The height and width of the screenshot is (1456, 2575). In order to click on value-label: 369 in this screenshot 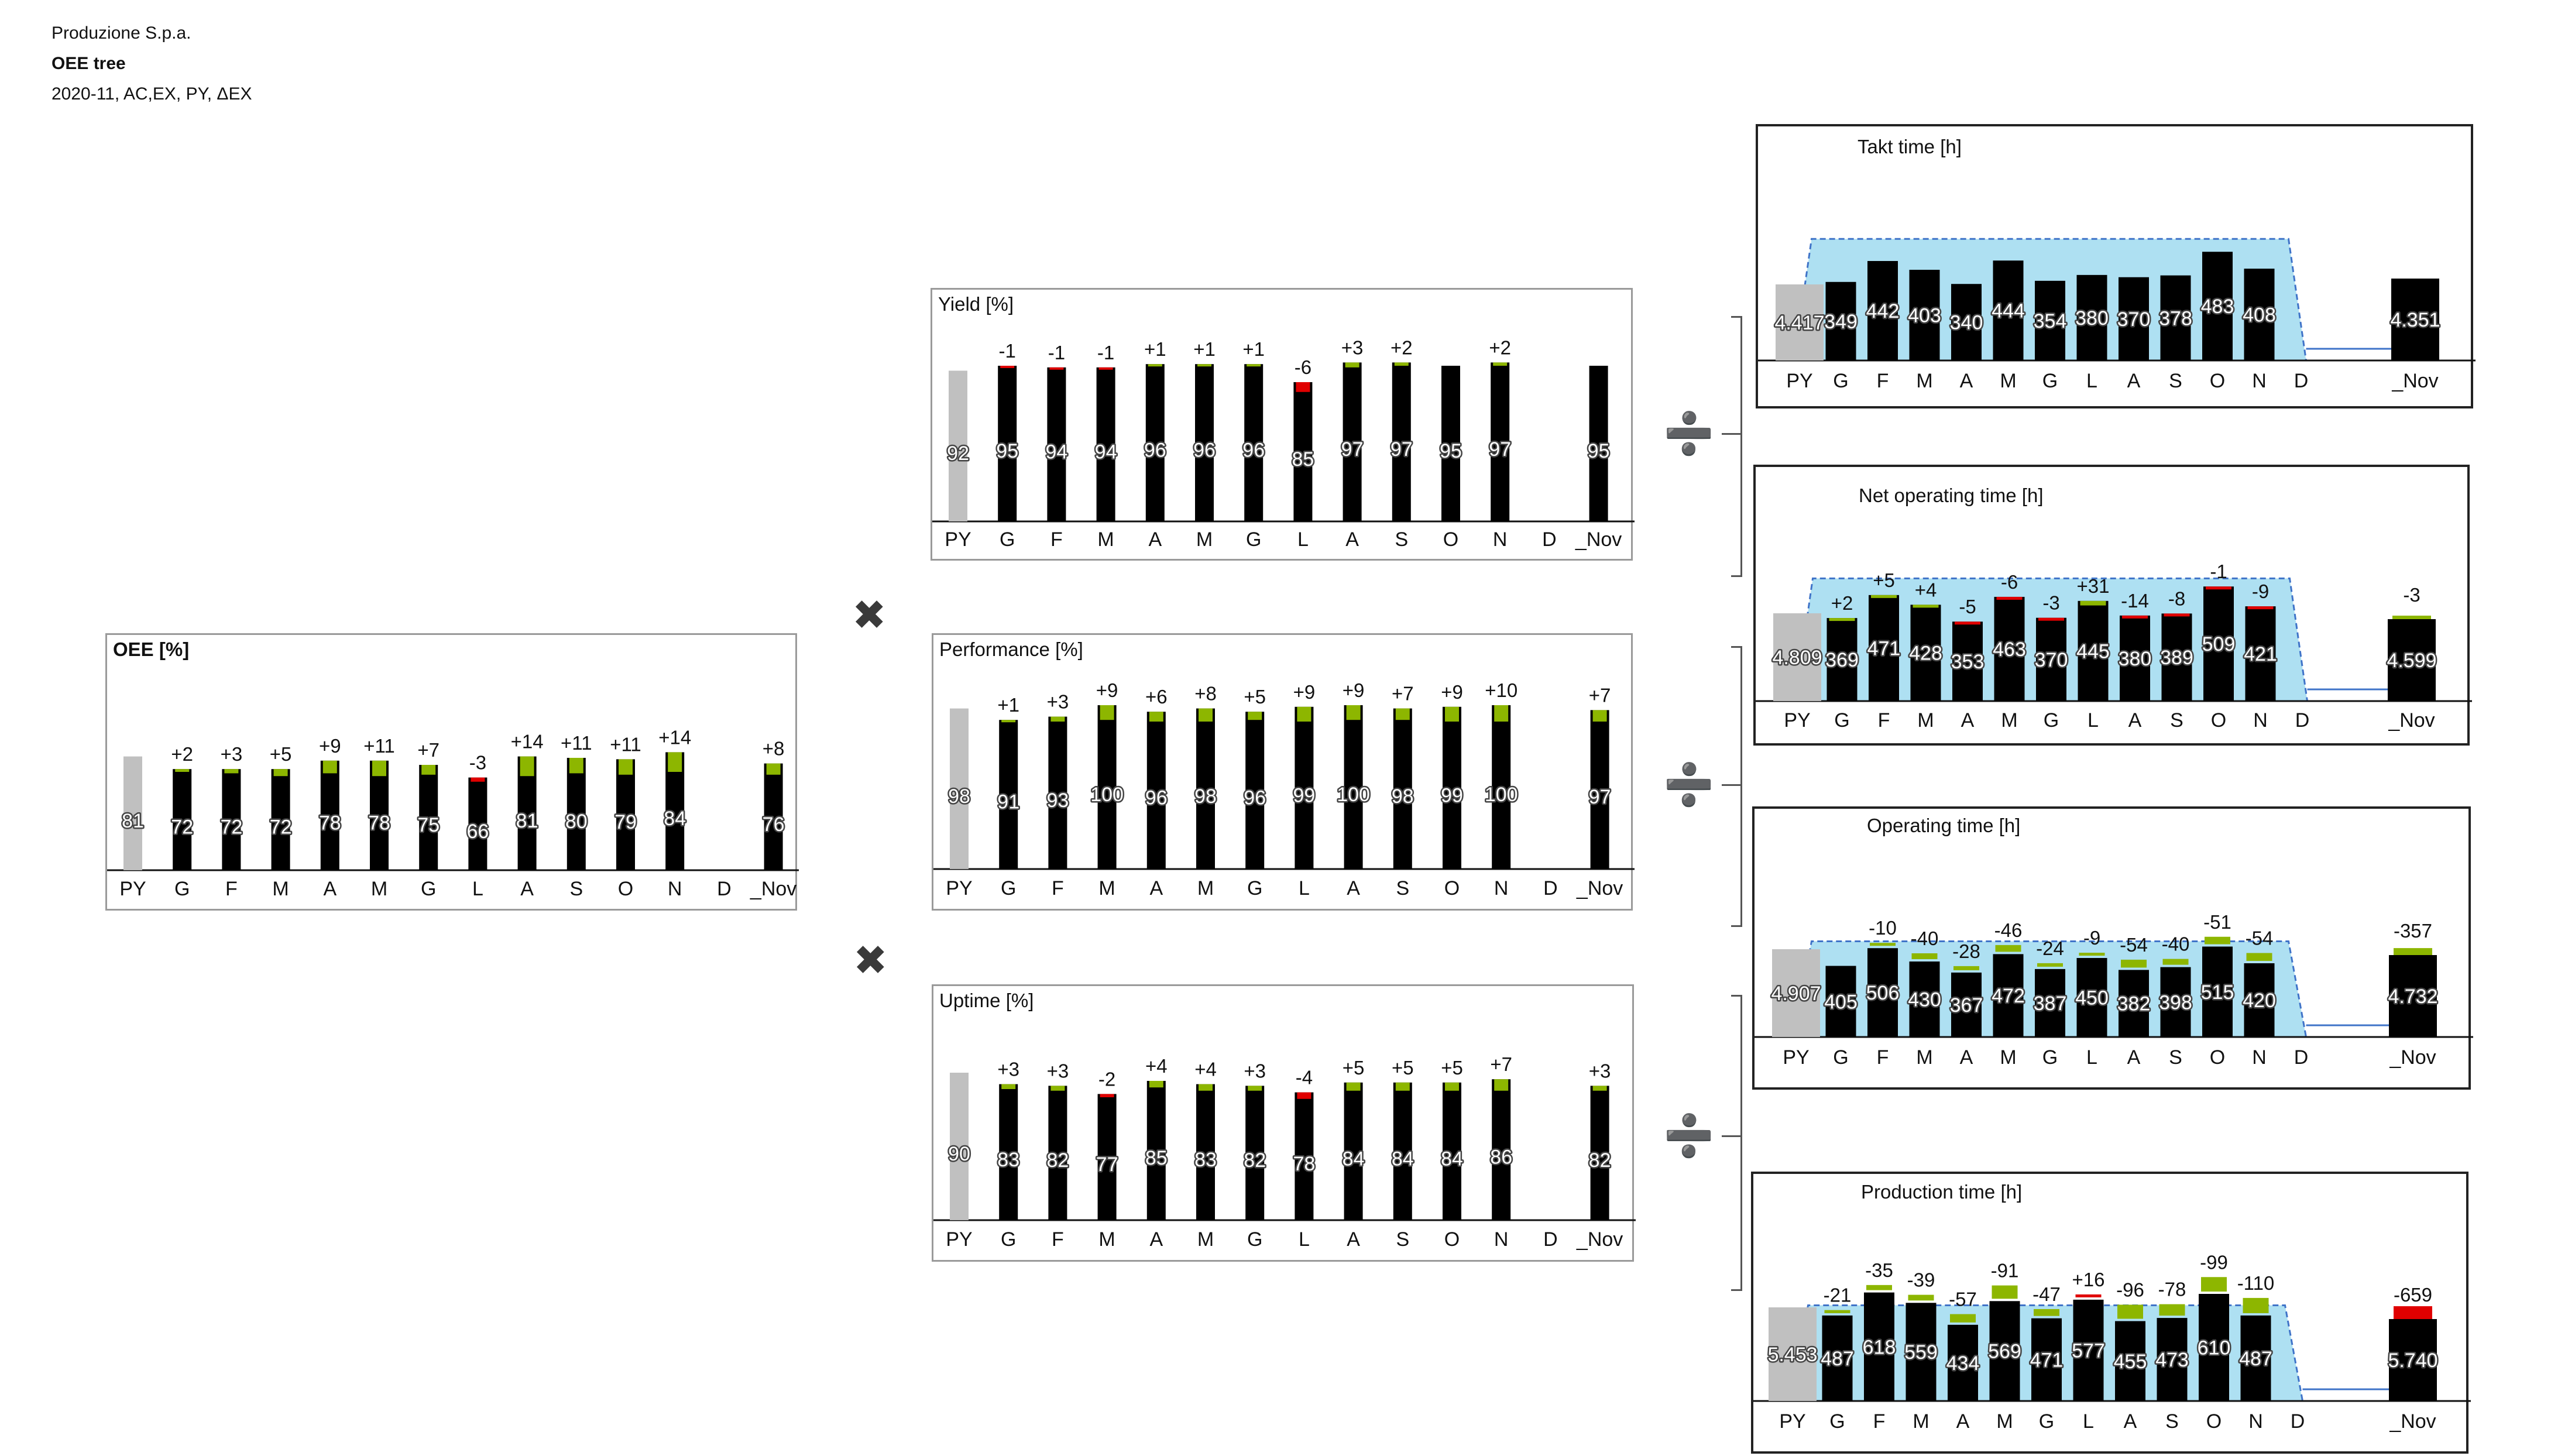, I will do `click(1842, 660)`.